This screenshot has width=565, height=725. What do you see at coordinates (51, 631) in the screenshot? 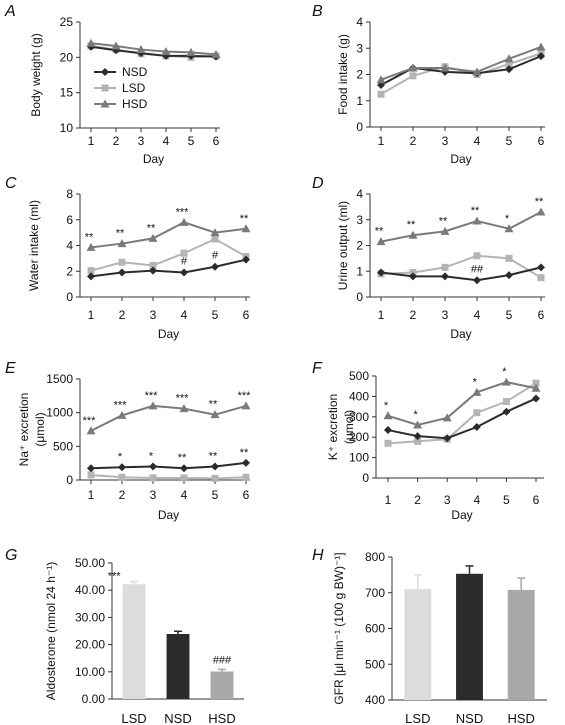
I see `y-axis-label: Aldosterone (nmol 24 h⁻¹)` at bounding box center [51, 631].